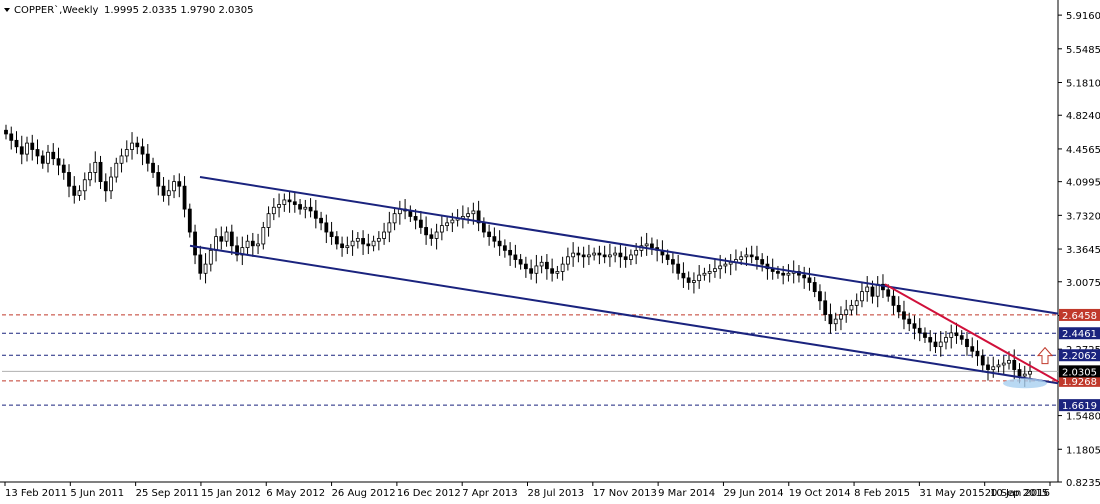 Image resolution: width=1100 pixels, height=504 pixels. Describe the element at coordinates (686, 493) in the screenshot. I see `x-tick-label: 9 Mar 2014` at that location.